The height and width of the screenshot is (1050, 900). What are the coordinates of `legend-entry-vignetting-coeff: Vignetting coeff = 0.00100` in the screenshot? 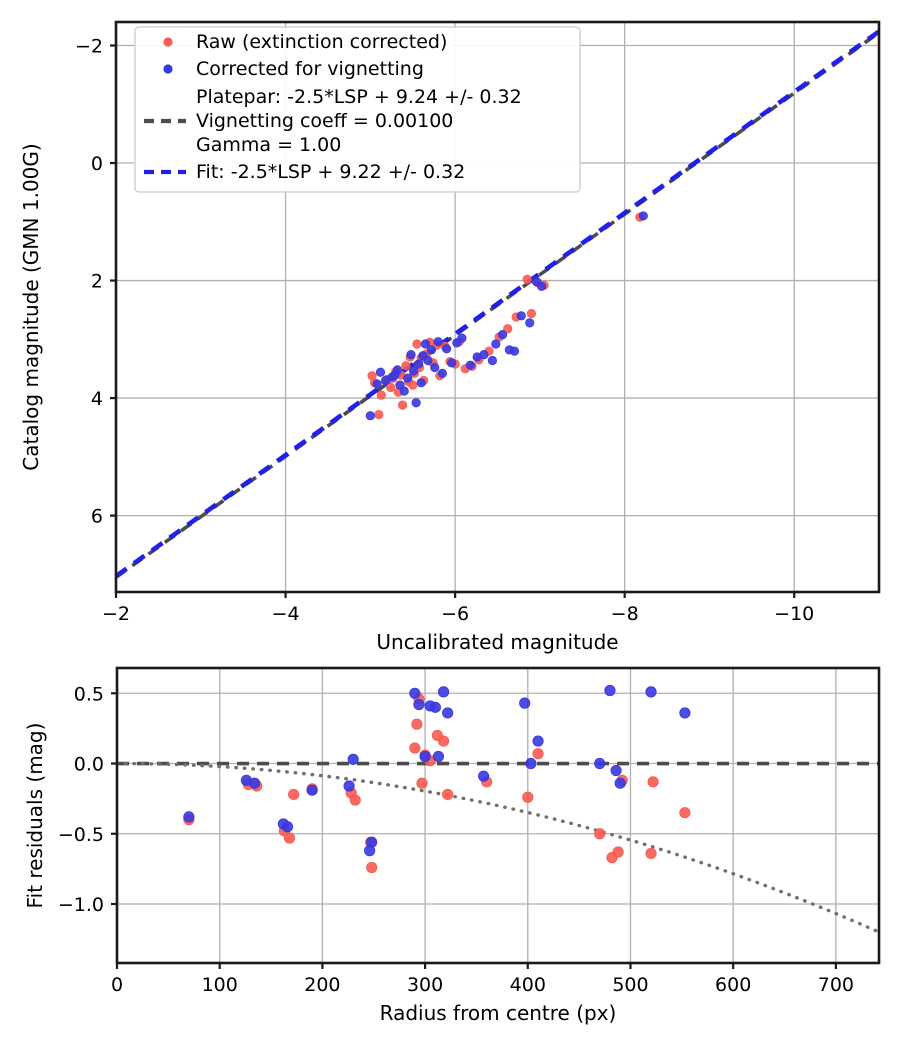 It's located at (298, 121).